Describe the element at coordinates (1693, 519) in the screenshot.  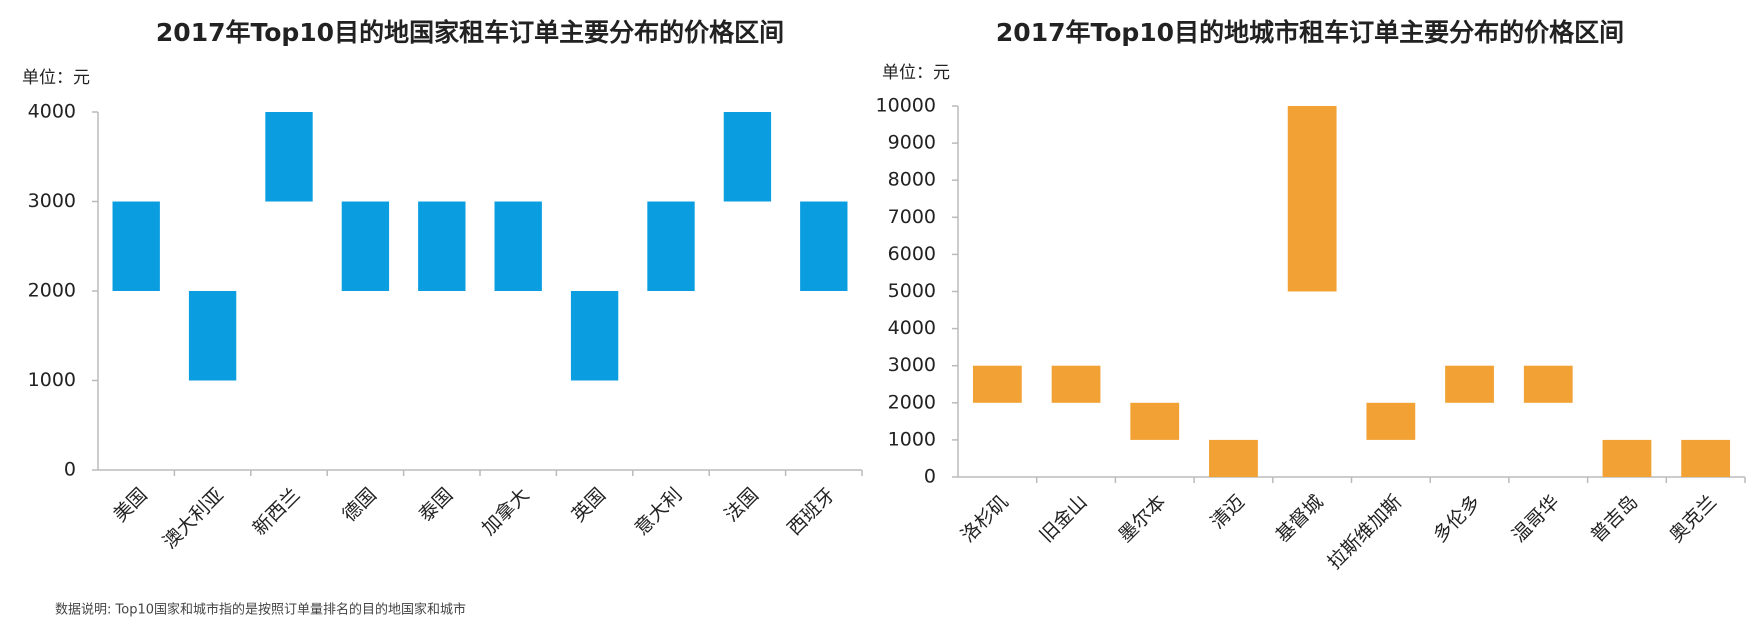
I see `x-tick-label: 奥克兰` at that location.